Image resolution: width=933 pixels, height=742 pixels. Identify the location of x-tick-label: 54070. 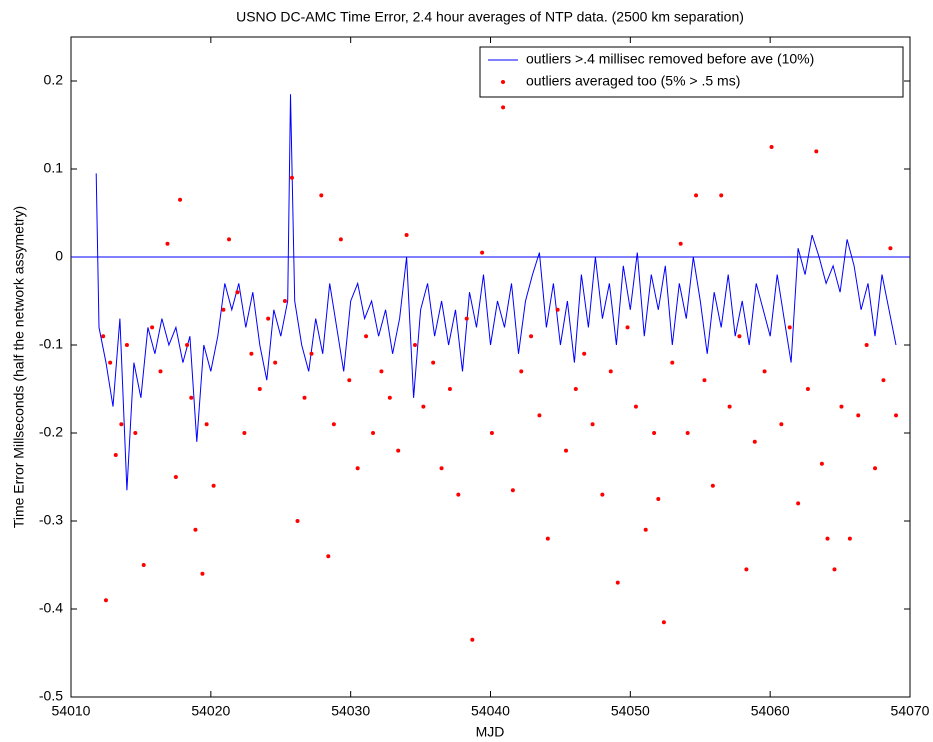
(910, 711).